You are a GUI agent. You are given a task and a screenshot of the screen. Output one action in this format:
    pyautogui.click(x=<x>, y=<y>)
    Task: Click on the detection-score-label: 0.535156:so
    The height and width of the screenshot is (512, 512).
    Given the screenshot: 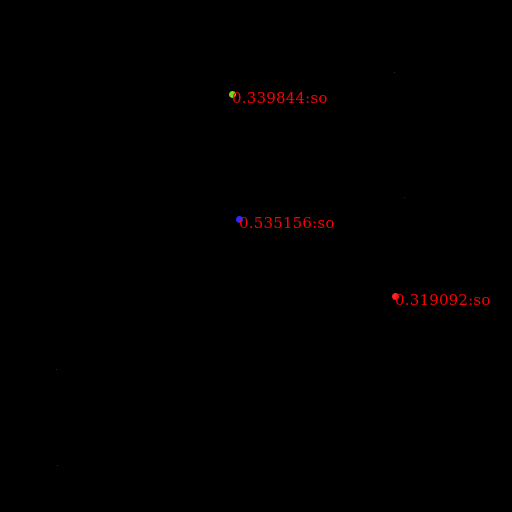 What is the action you would take?
    pyautogui.click(x=287, y=223)
    